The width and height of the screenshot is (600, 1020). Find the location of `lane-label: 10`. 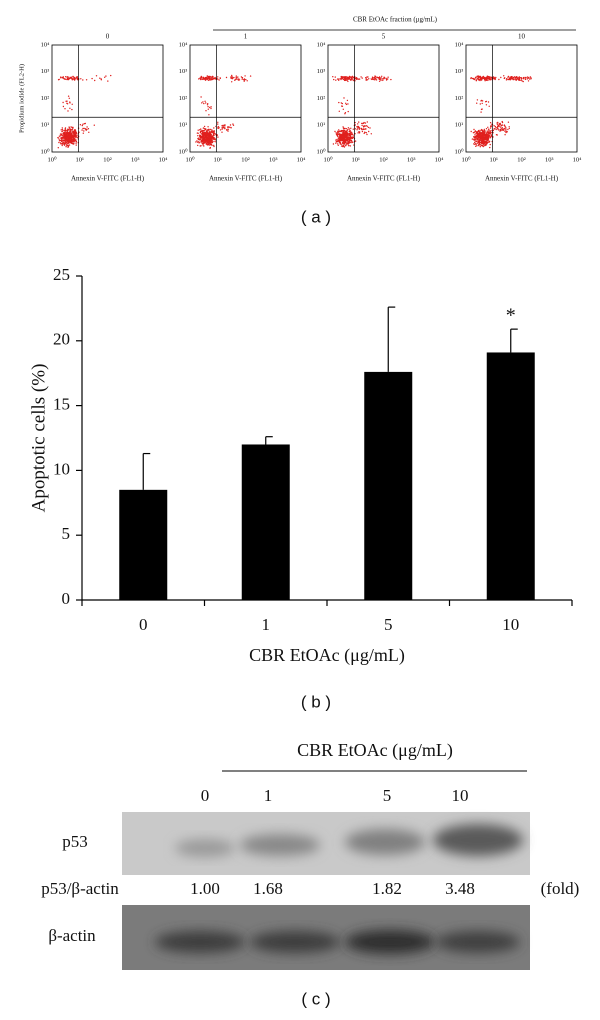

lane-label: 10 is located at coordinates (460, 795).